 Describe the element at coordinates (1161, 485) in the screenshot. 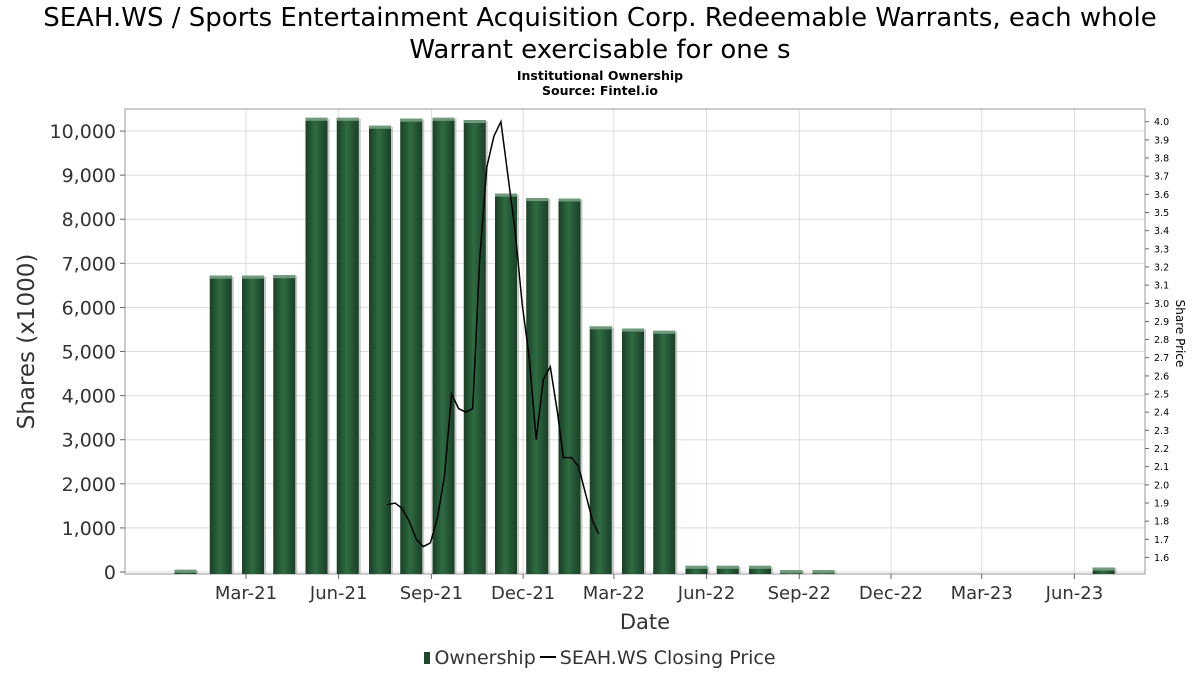

I see `y2-tick-label: 2.0` at that location.